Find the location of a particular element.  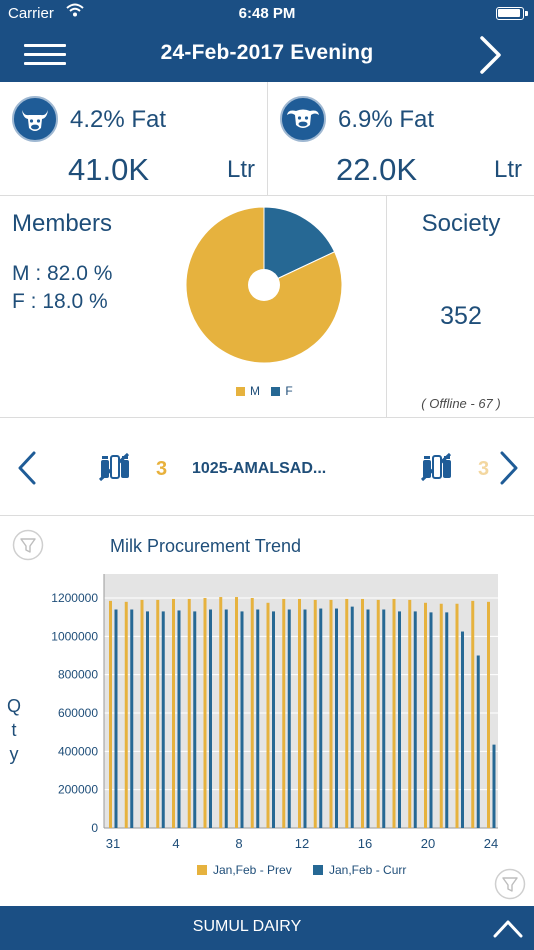

x-tick-label: 31 is located at coordinates (113, 843).